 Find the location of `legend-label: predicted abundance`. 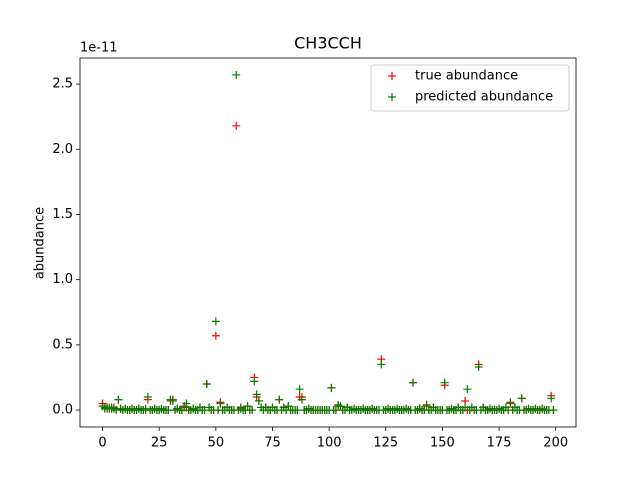

legend-label: predicted abundance is located at coordinates (484, 97).